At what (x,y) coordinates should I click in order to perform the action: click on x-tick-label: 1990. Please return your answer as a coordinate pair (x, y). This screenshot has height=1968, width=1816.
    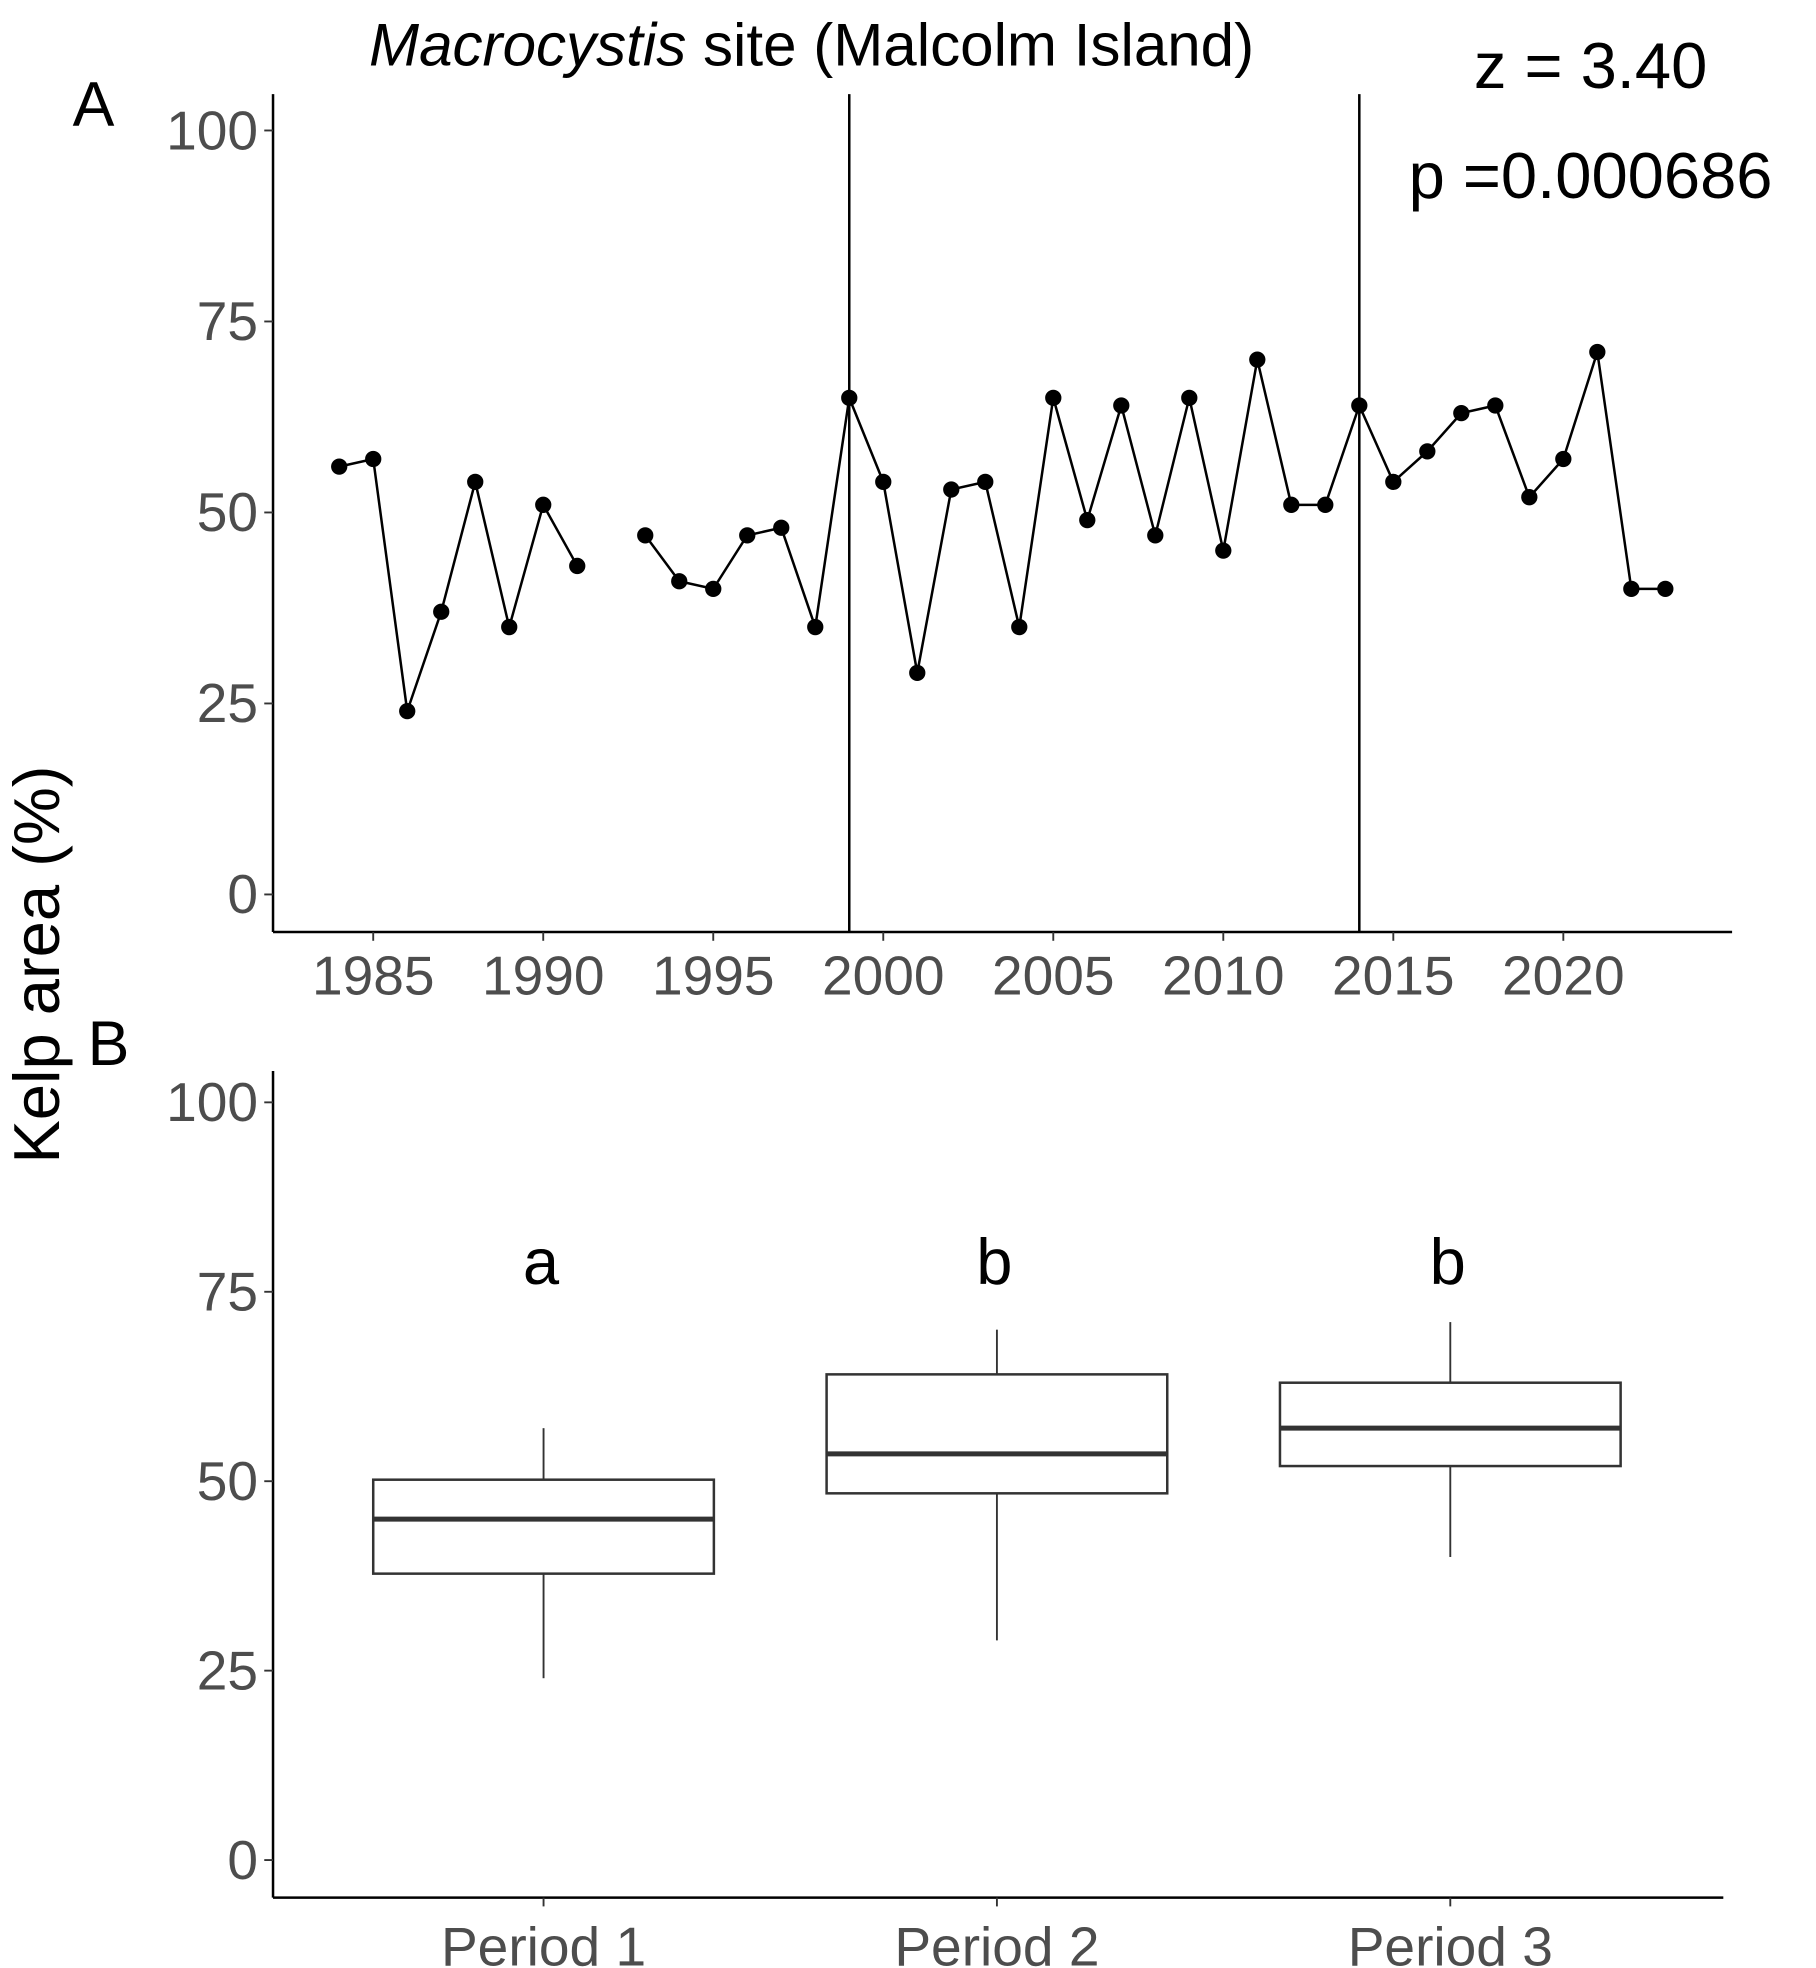
    Looking at the image, I should click on (543, 976).